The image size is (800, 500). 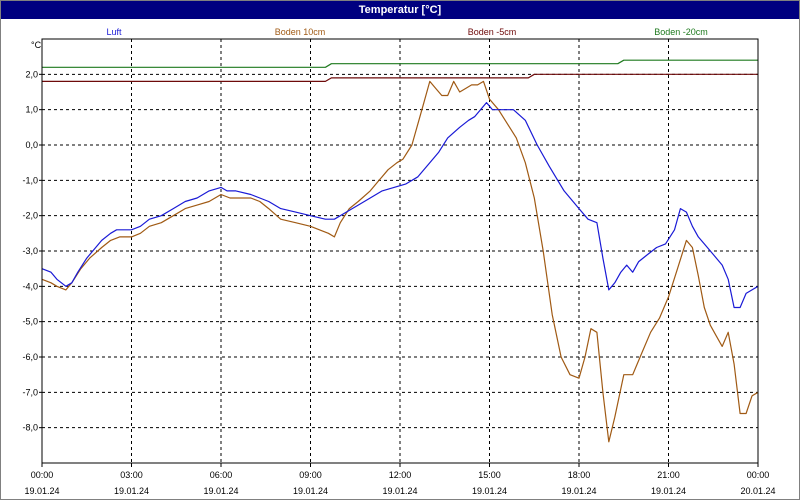 I want to click on x-tick-time: 09:00, so click(x=310, y=475).